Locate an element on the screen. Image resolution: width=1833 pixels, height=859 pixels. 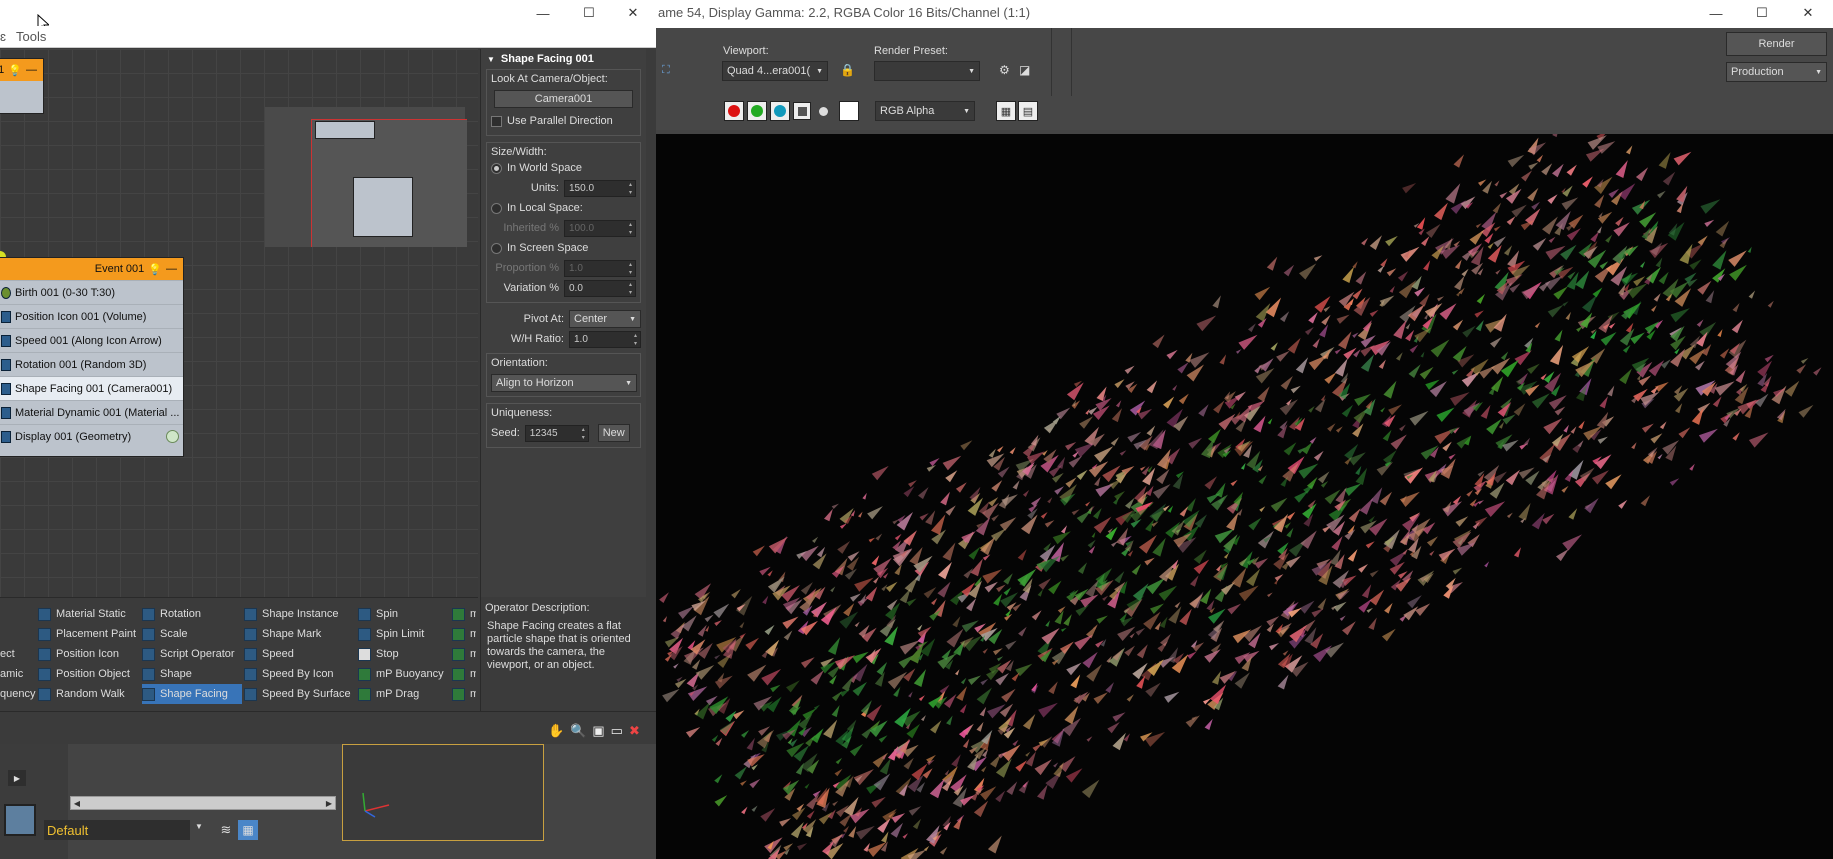
partial-node: 1 💡 — is located at coordinates (22, 86).